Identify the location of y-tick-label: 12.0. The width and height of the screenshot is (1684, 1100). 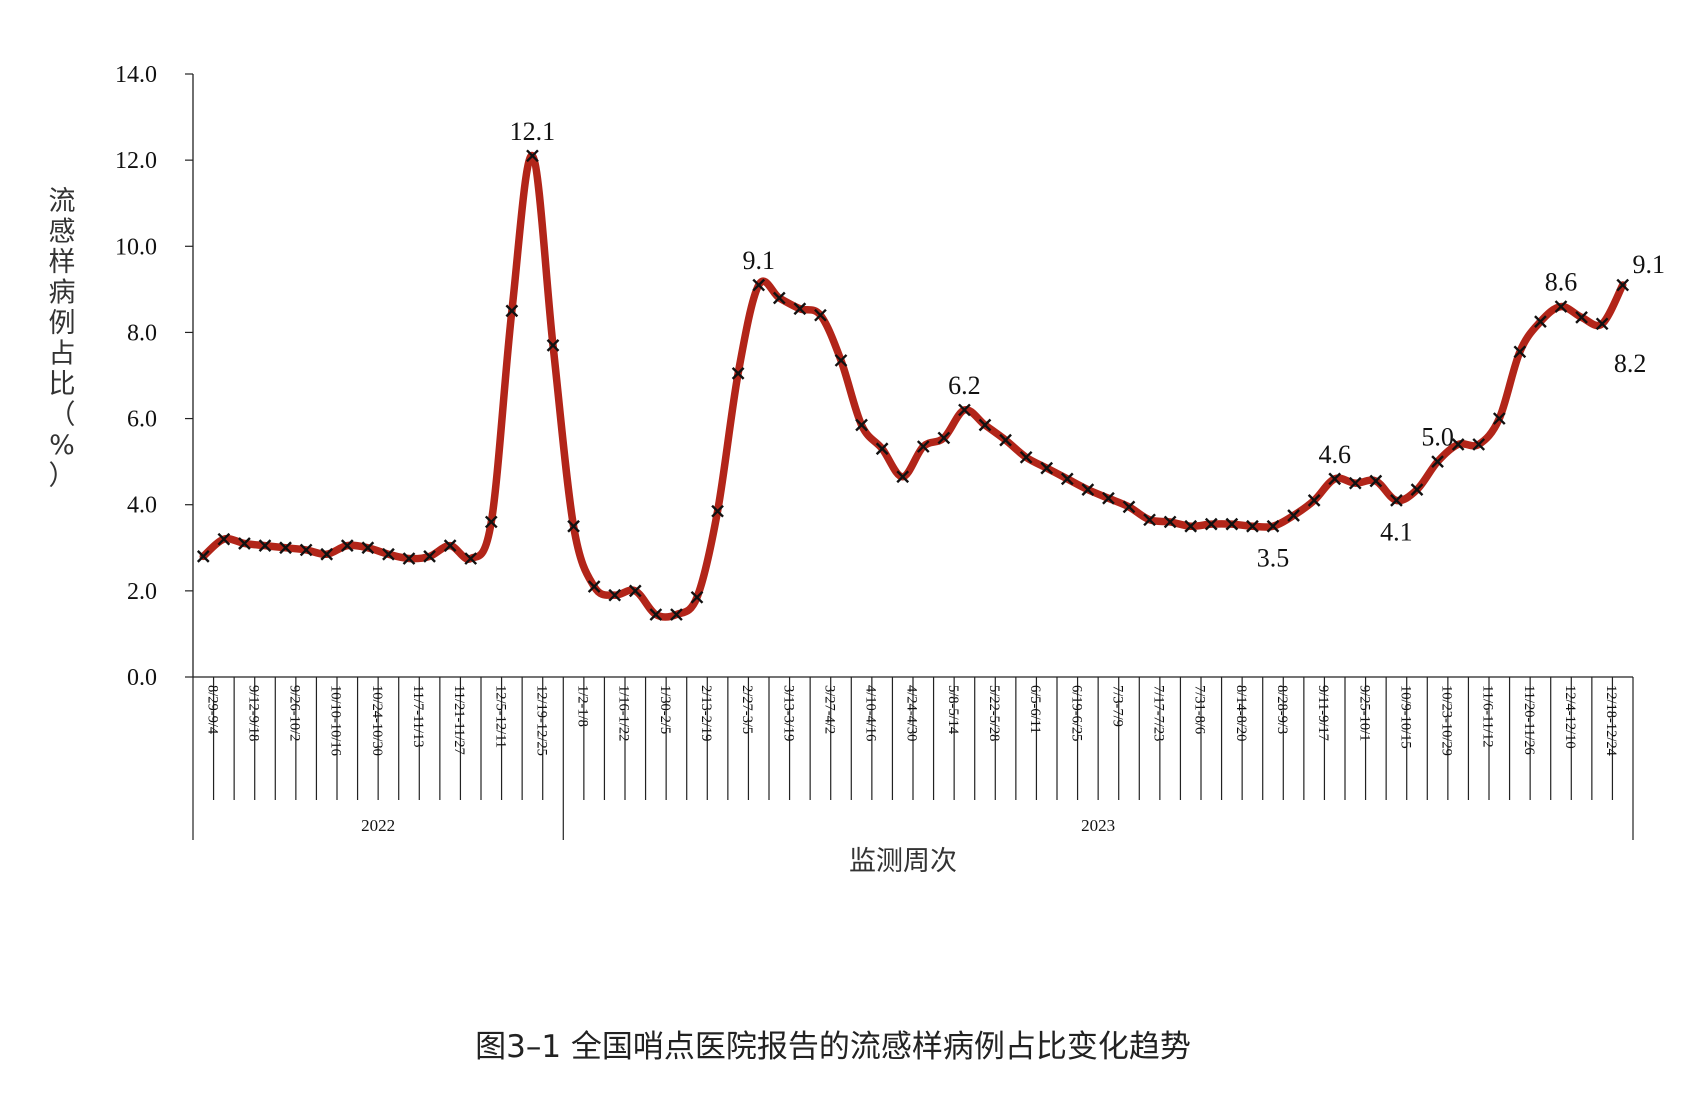
(136, 161).